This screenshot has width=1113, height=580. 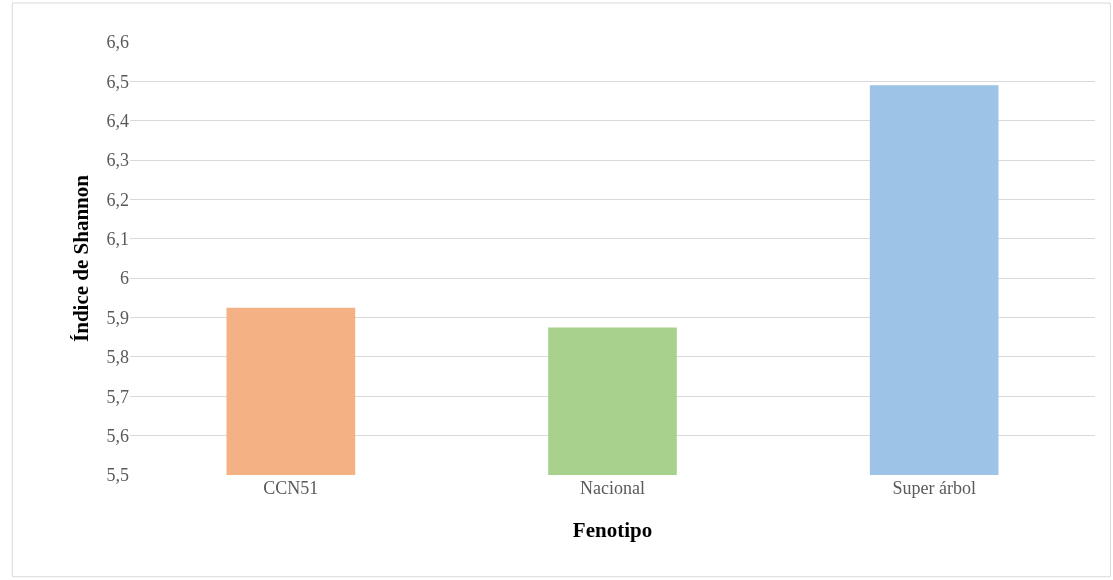 I want to click on x-tick-label: Super árbol, so click(x=934, y=488).